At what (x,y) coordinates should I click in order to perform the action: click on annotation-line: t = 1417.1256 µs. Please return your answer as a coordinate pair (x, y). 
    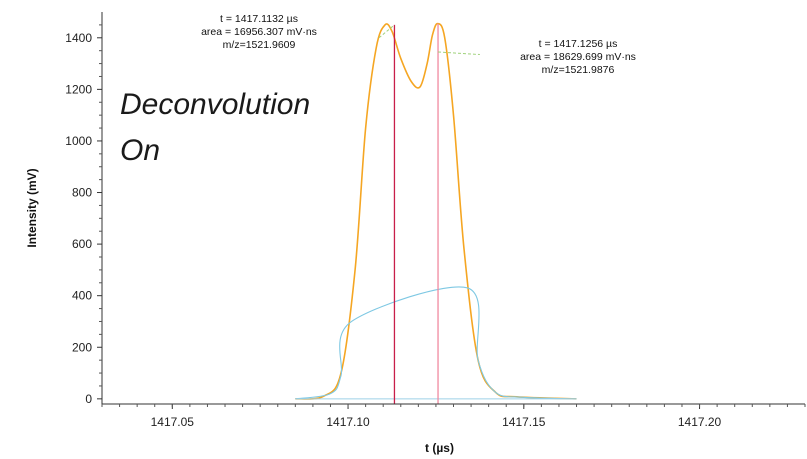
    Looking at the image, I should click on (578, 44).